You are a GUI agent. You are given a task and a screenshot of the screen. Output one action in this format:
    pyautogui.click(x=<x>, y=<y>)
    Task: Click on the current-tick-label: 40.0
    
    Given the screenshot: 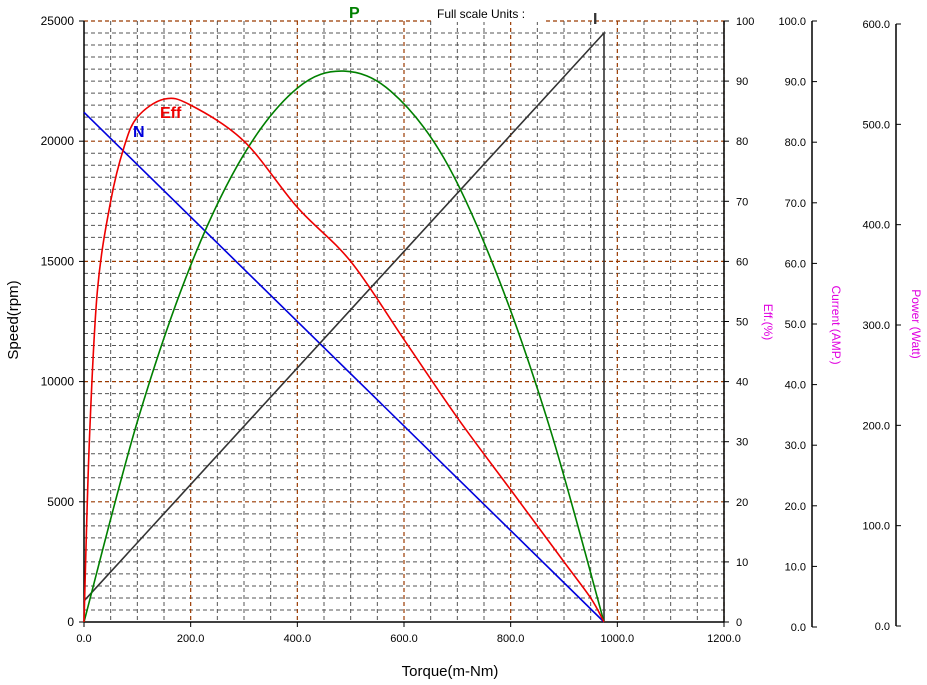 What is the action you would take?
    pyautogui.click(x=795, y=386)
    